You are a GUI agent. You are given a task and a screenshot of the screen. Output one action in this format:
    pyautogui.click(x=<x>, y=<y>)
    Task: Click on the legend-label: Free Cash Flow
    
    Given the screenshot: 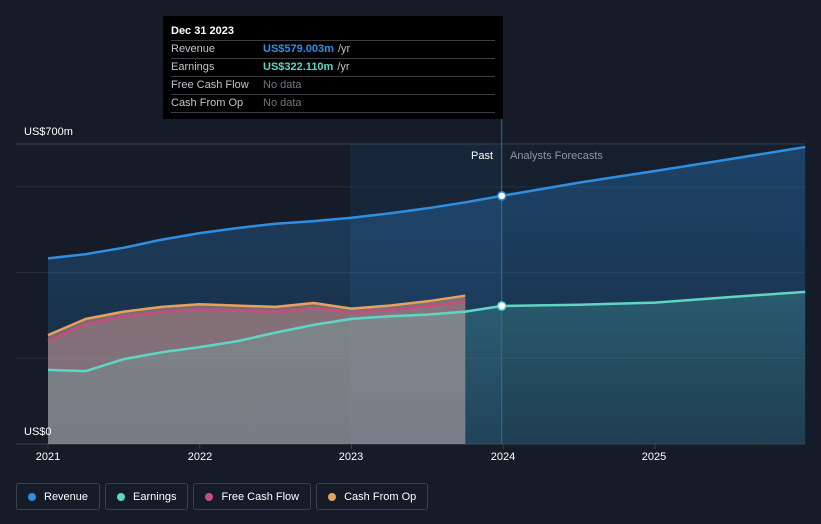 What is the action you would take?
    pyautogui.click(x=260, y=496)
    